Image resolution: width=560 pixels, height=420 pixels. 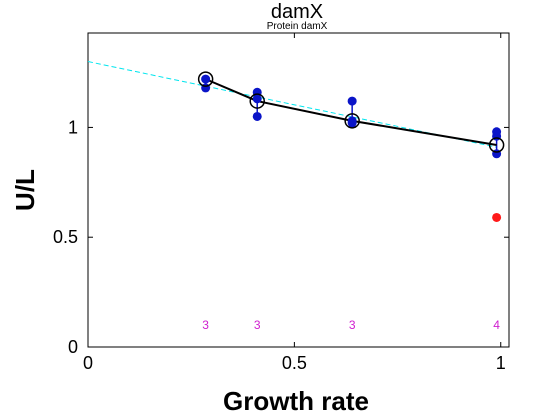 What do you see at coordinates (73, 127) in the screenshot?
I see `y-tick-label: 1` at bounding box center [73, 127].